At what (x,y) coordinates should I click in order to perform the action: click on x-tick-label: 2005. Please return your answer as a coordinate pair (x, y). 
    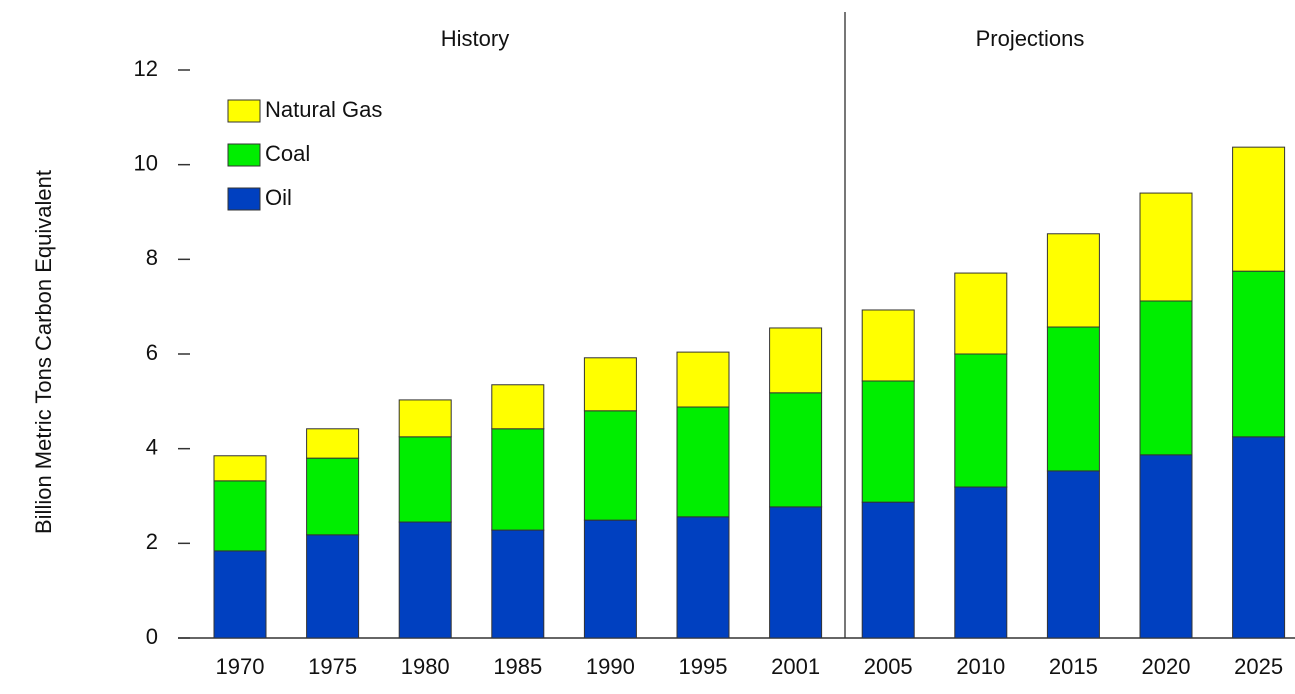
    Looking at the image, I should click on (888, 666).